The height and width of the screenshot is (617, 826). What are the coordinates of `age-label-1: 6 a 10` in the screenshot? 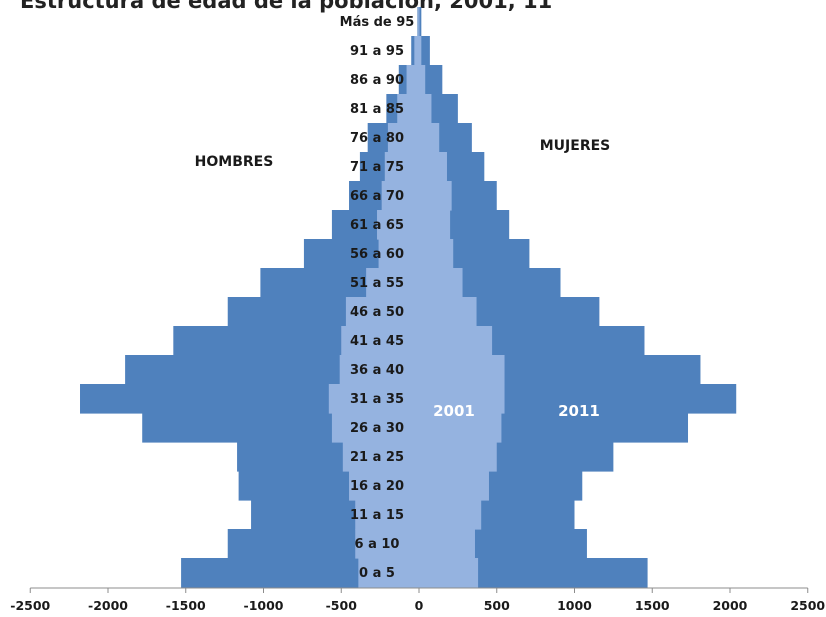 It's located at (377, 544).